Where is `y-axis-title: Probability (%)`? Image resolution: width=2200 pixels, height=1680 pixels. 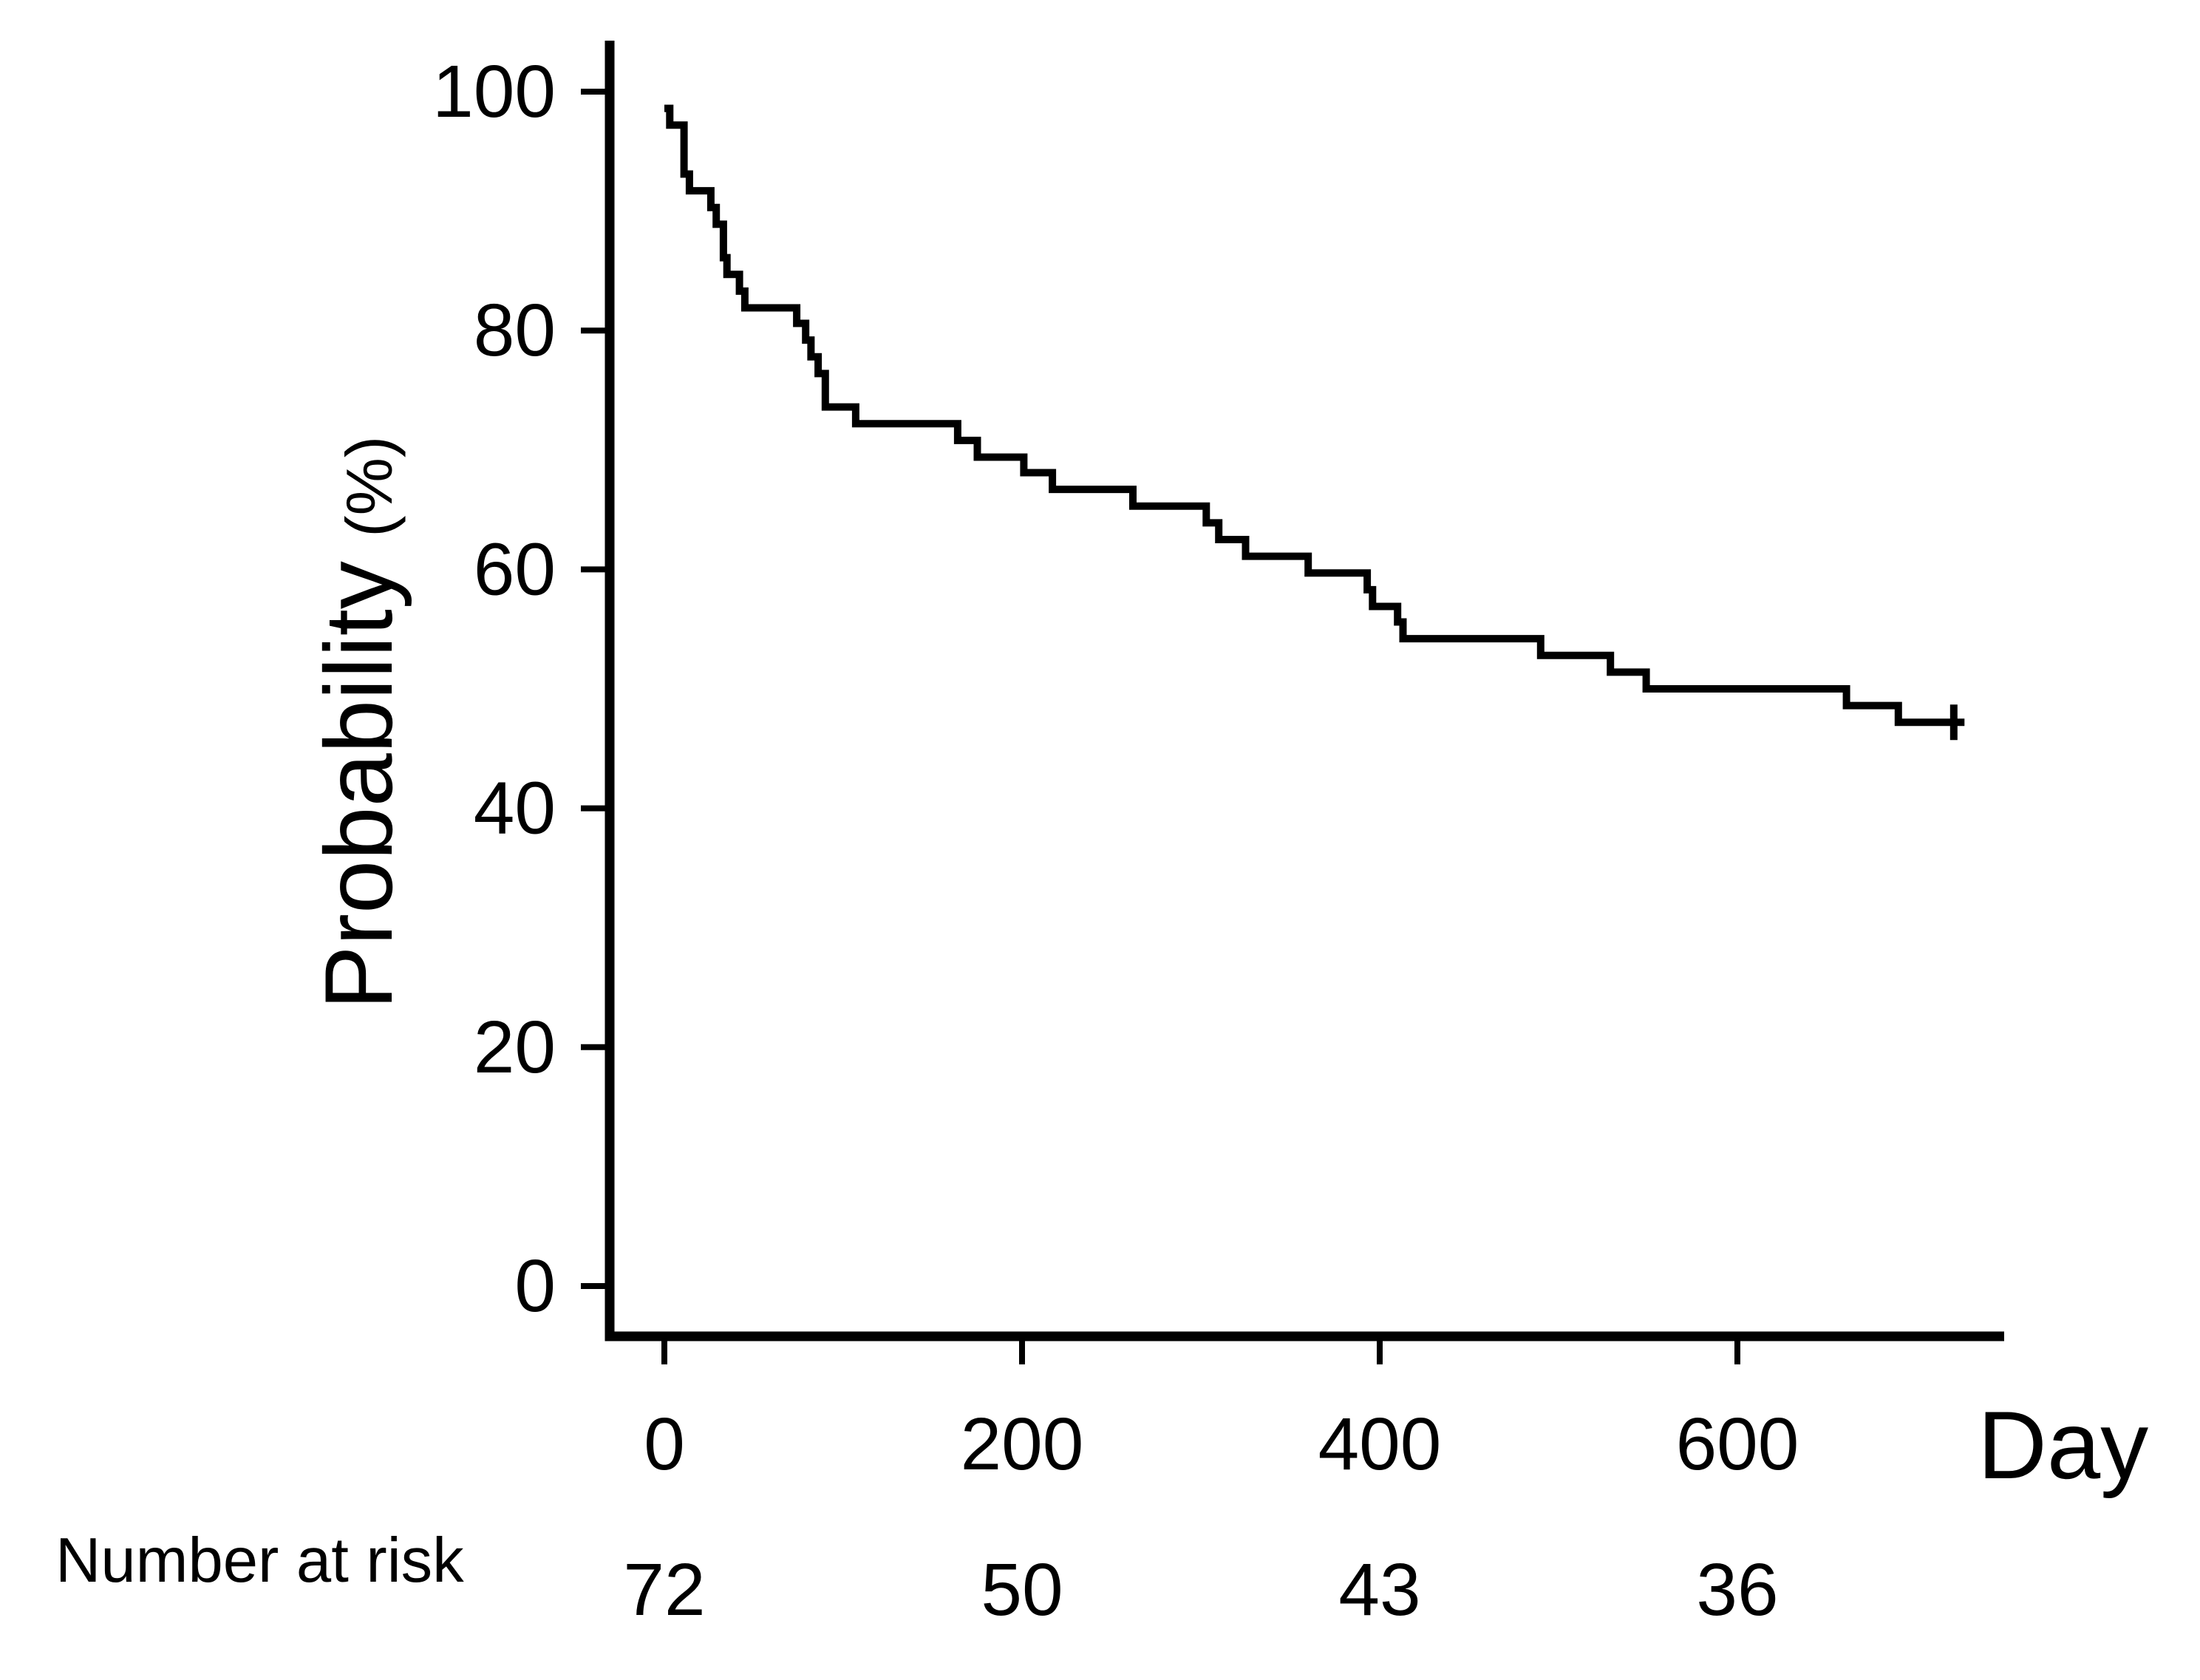
y-axis-title: Probability (%) is located at coordinates (358, 723).